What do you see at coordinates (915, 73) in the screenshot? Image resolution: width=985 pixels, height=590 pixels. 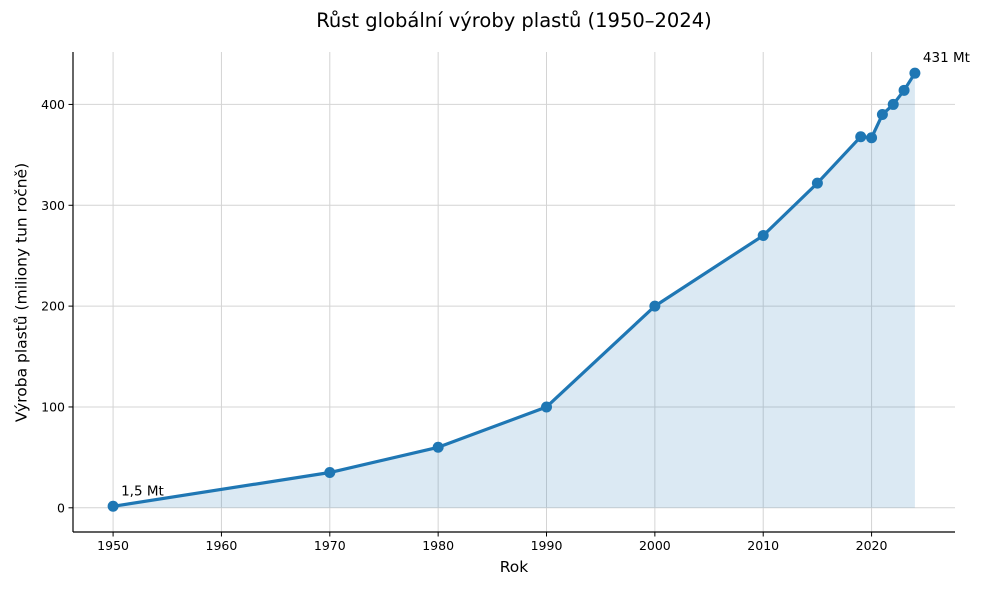 I see `data-point-2024` at bounding box center [915, 73].